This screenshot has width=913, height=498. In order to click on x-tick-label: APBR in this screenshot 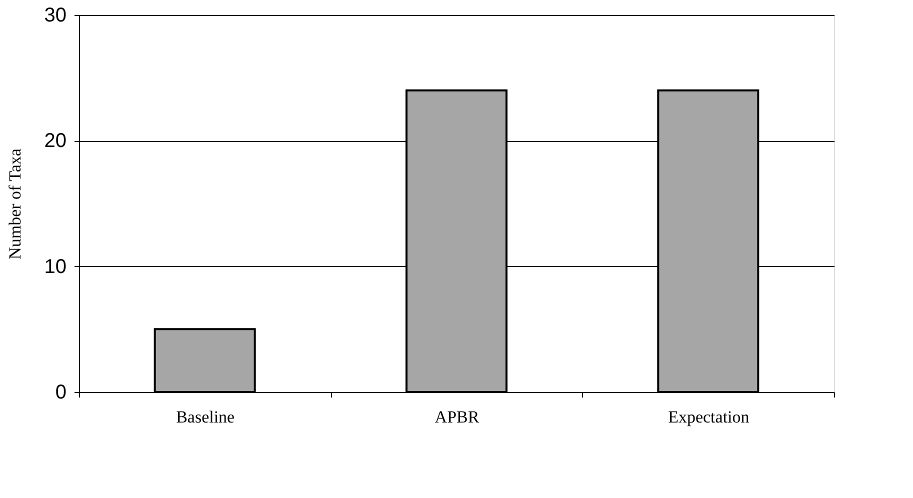, I will do `click(457, 417)`.